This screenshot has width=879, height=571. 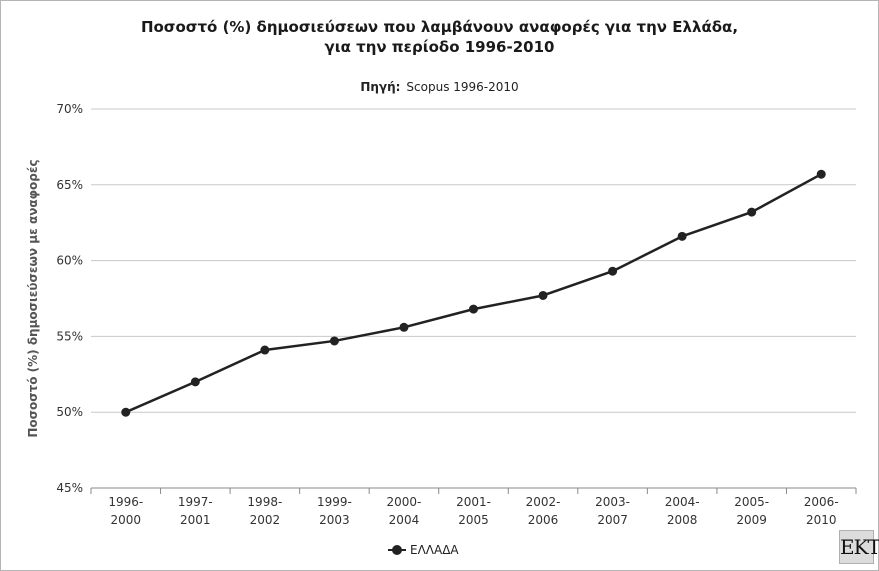 I want to click on x-tick-label: 2006-, so click(x=821, y=502).